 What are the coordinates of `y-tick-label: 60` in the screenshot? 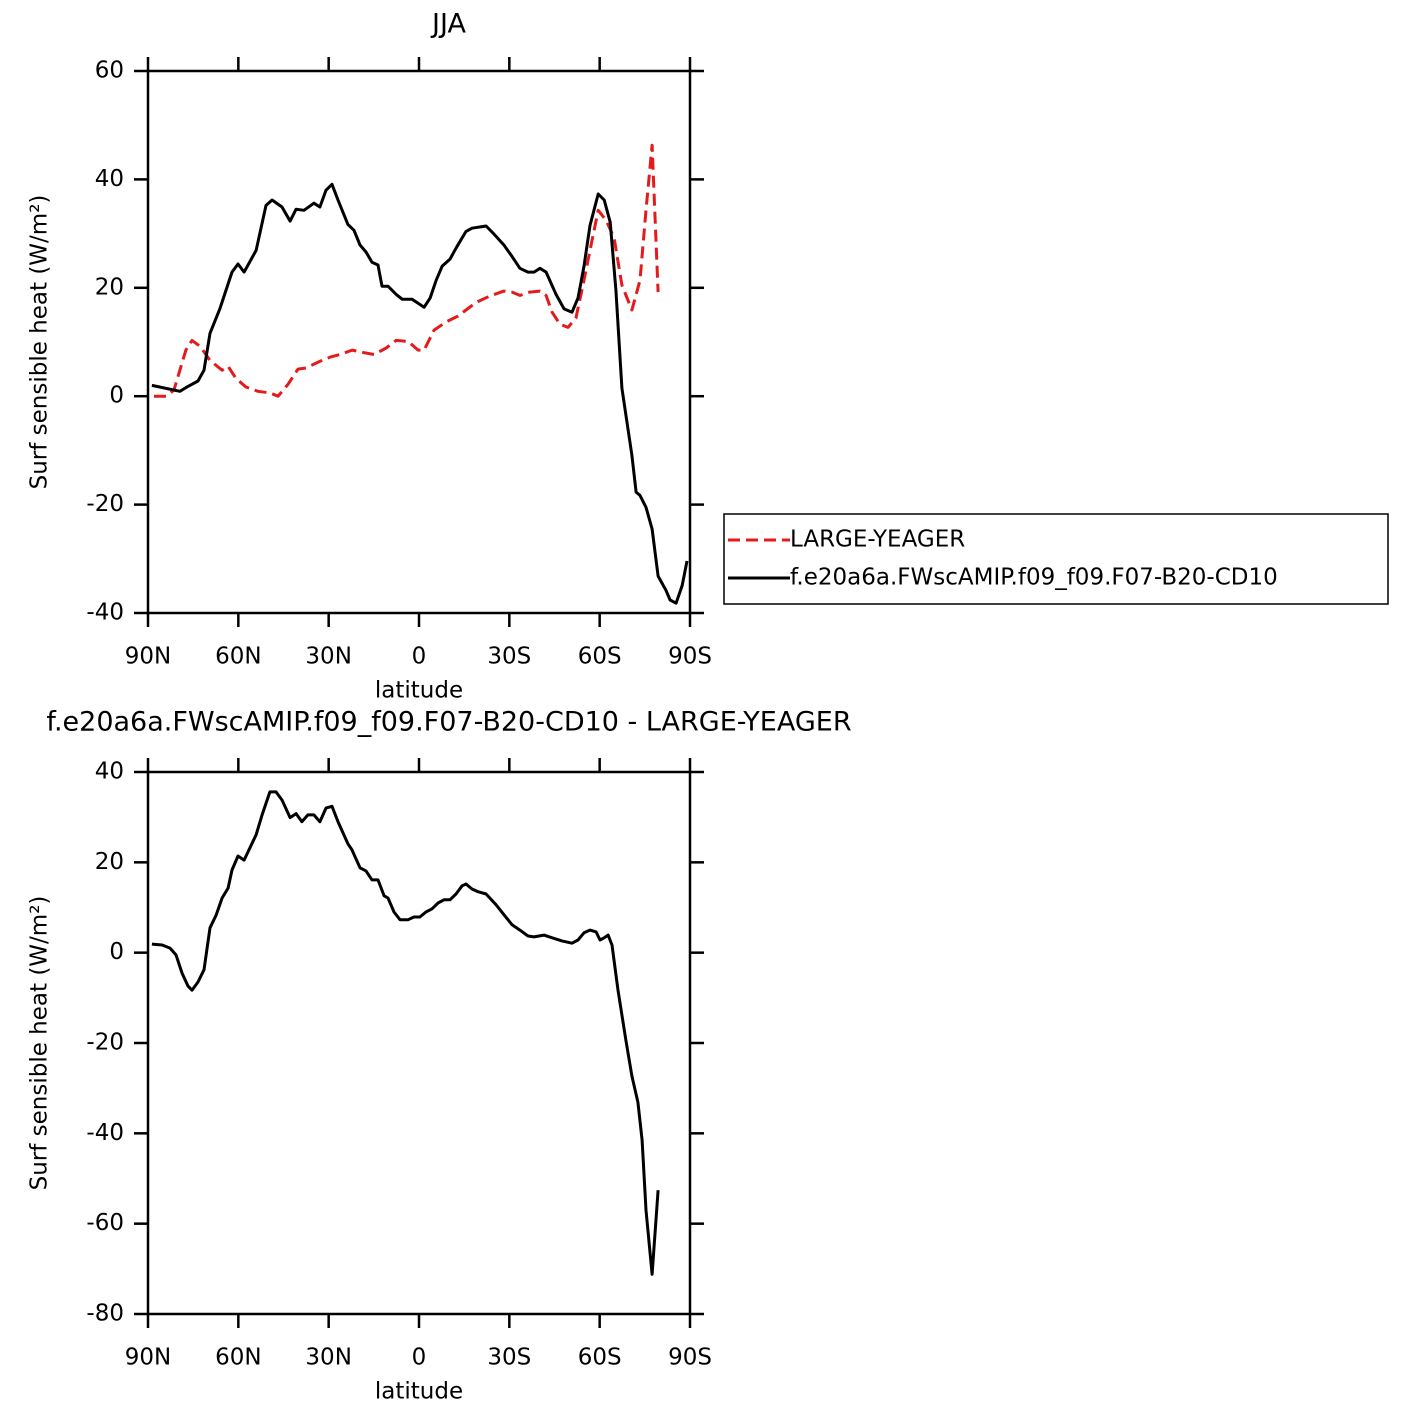 It's located at (109, 71).